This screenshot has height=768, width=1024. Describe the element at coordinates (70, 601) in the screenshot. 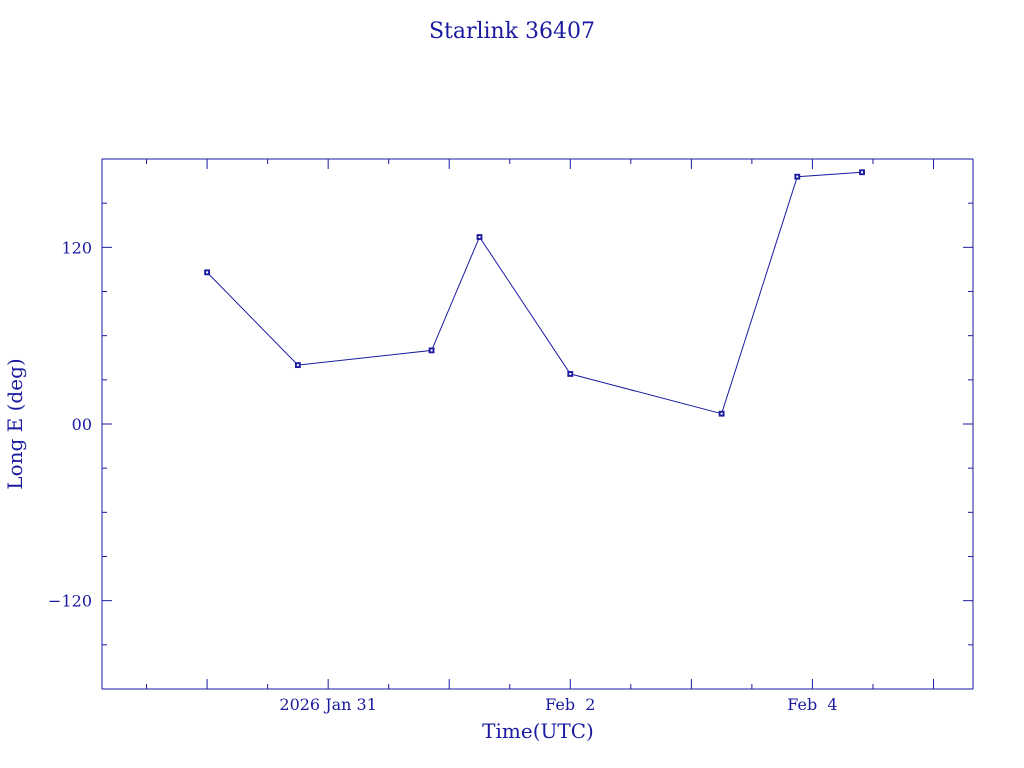

I see `y-tick-label: −120` at that location.